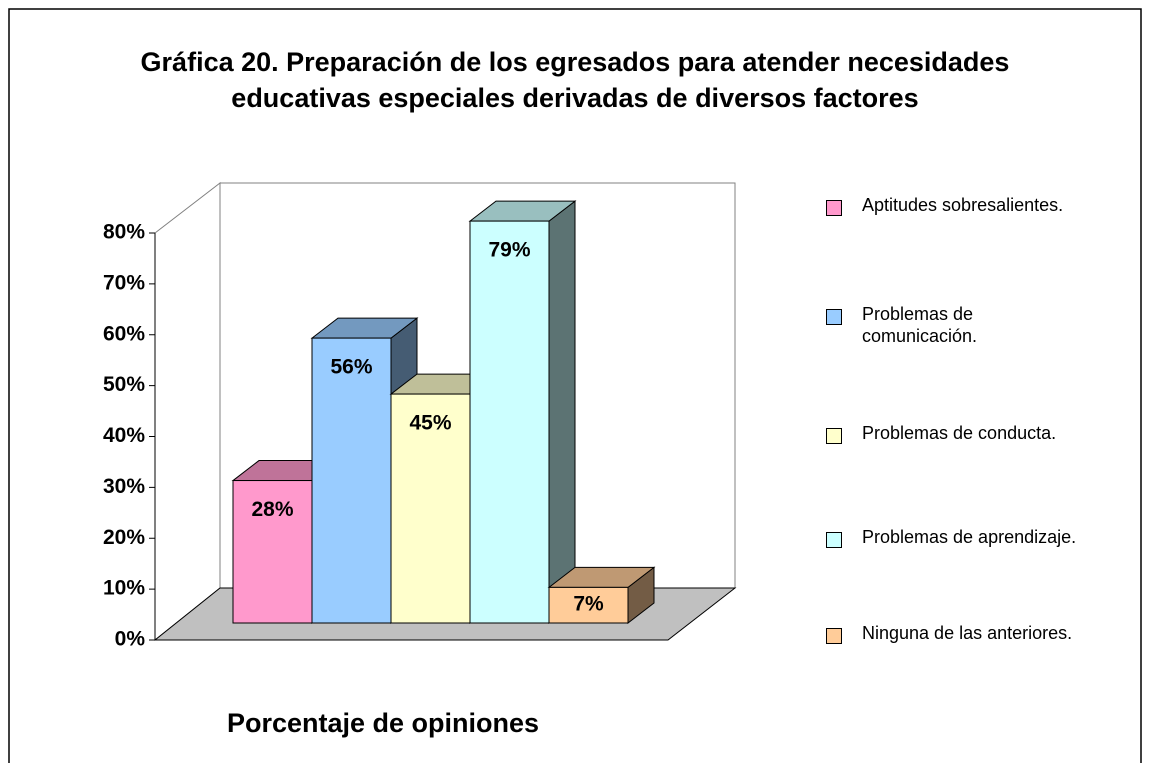  What do you see at coordinates (187, 411) in the screenshot?
I see `side-wall` at bounding box center [187, 411].